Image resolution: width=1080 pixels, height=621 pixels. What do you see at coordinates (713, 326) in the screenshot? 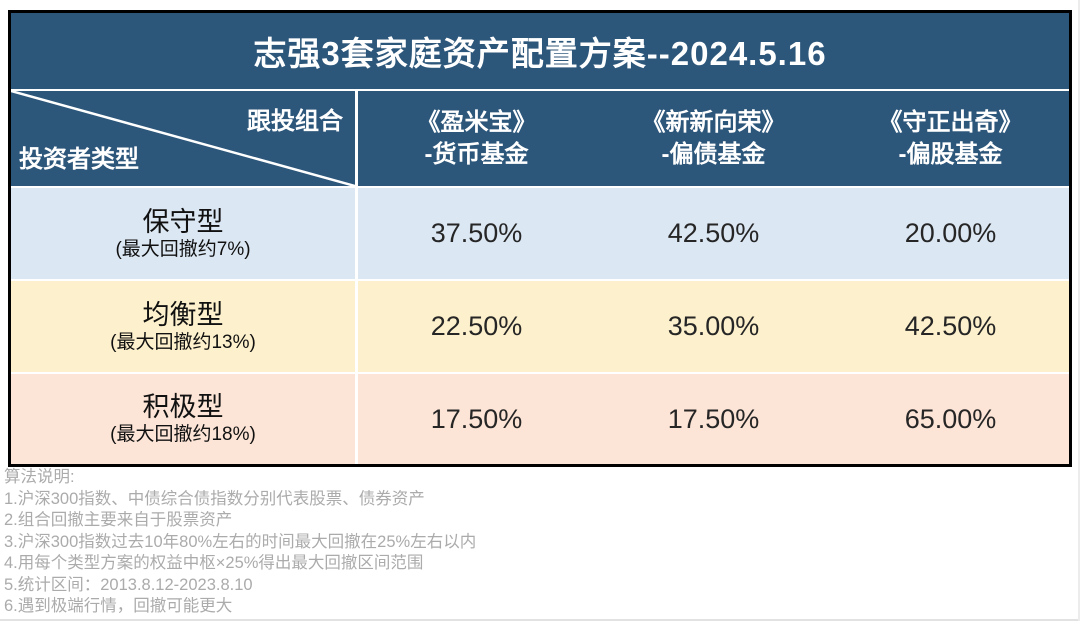
I see `allocation-value: 35.00%` at bounding box center [713, 326].